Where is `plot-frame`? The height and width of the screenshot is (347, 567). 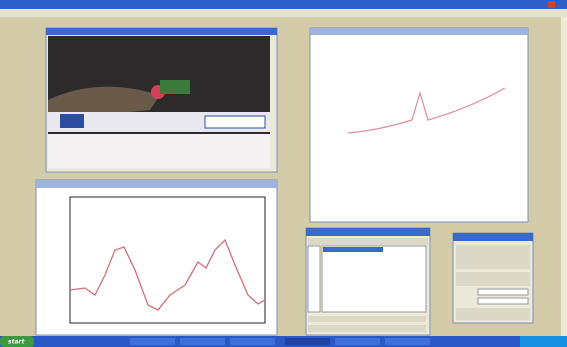 plot-frame is located at coordinates (167, 260).